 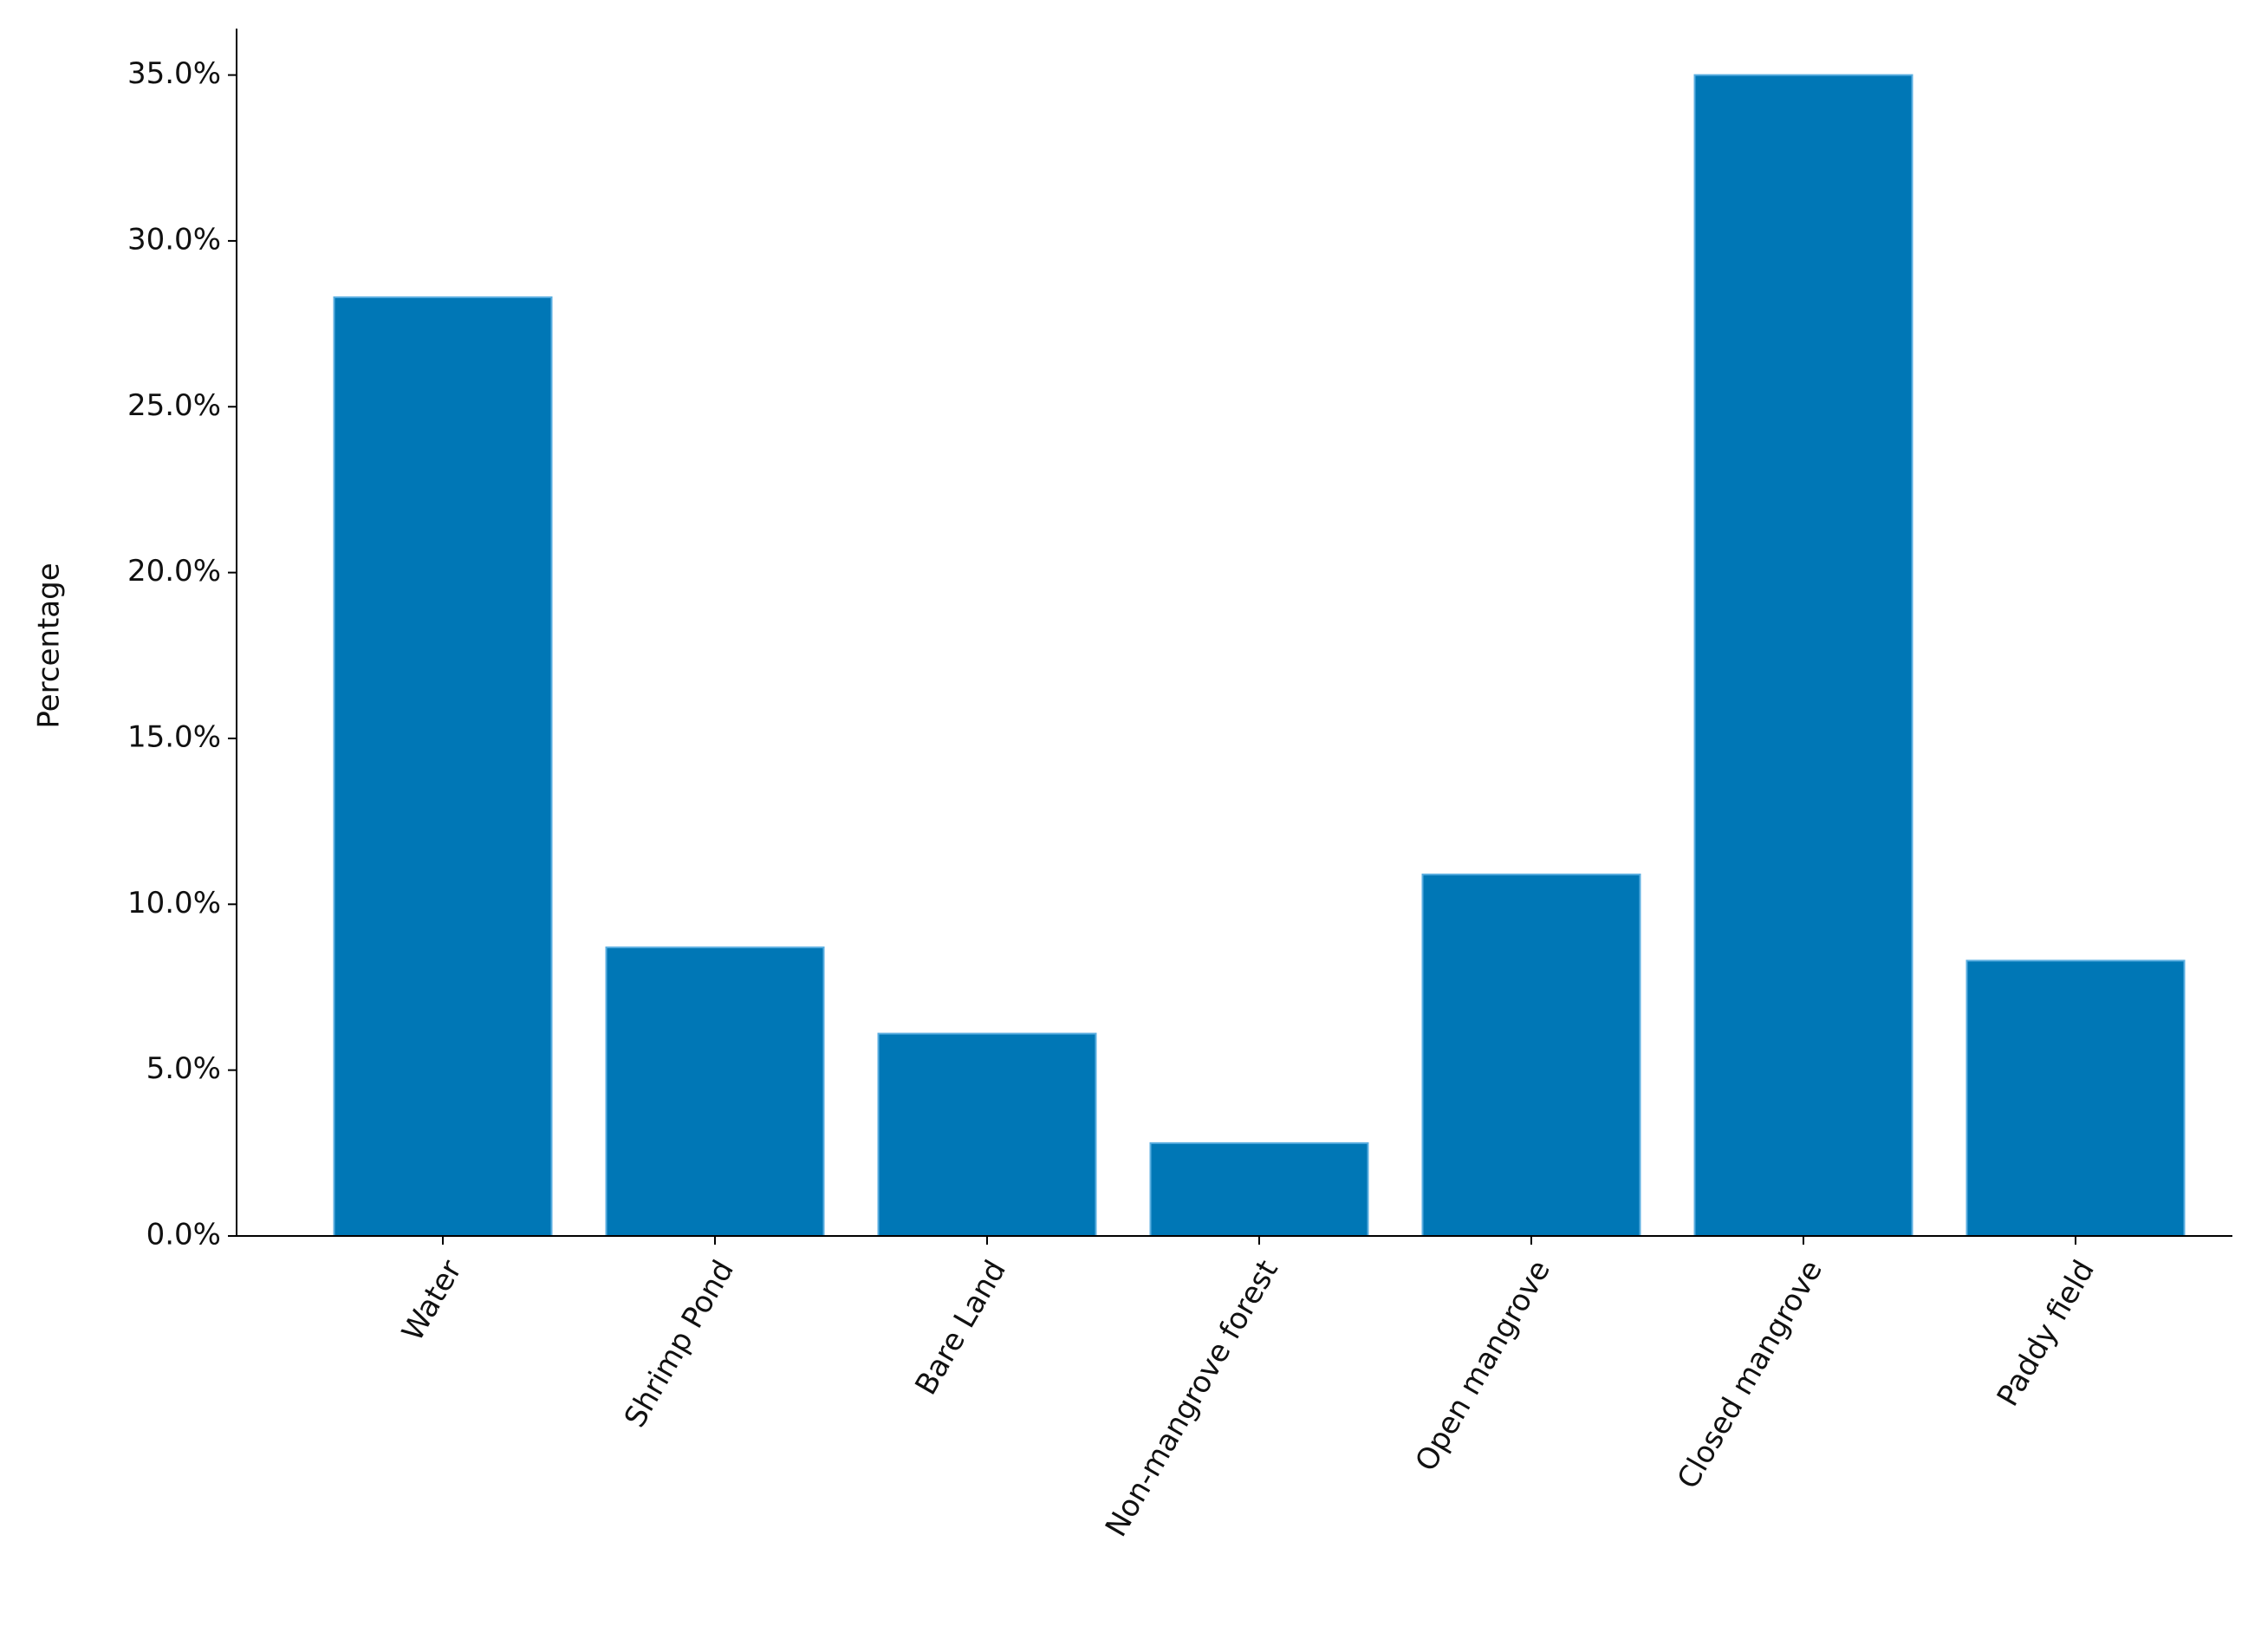 I want to click on y-tick-label: 10.0%, so click(x=174, y=903).